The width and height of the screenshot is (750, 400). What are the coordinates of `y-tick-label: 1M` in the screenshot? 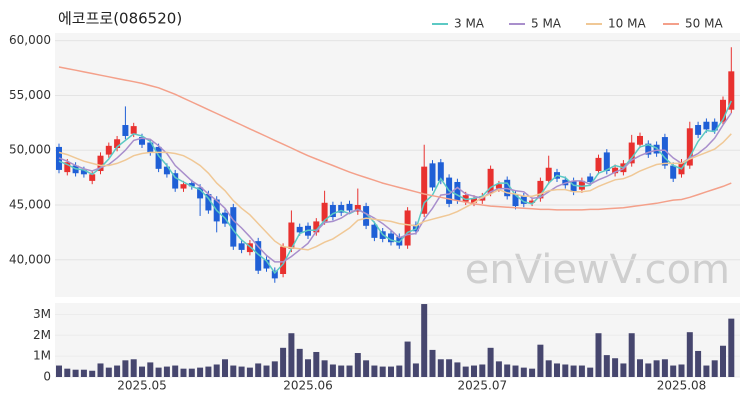 It's located at (42, 356).